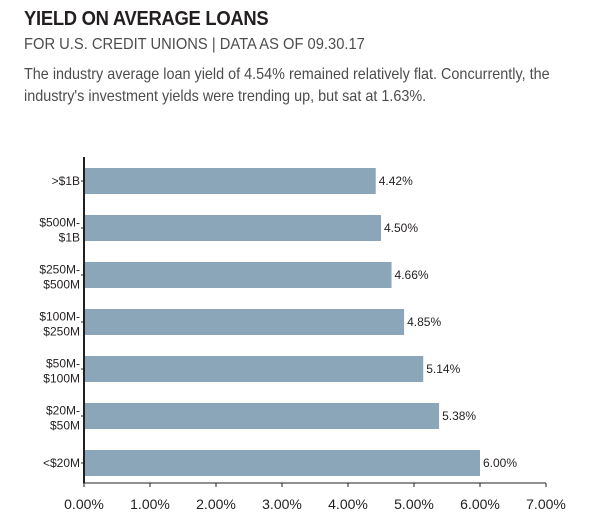  What do you see at coordinates (459, 416) in the screenshot?
I see `value-label-5: 5.38%` at bounding box center [459, 416].